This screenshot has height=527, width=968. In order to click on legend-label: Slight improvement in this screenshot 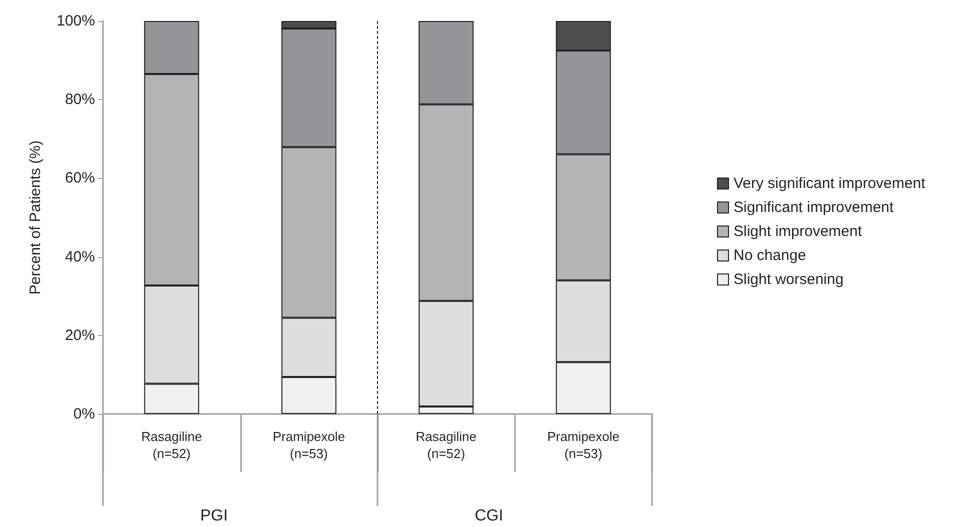, I will do `click(798, 231)`.